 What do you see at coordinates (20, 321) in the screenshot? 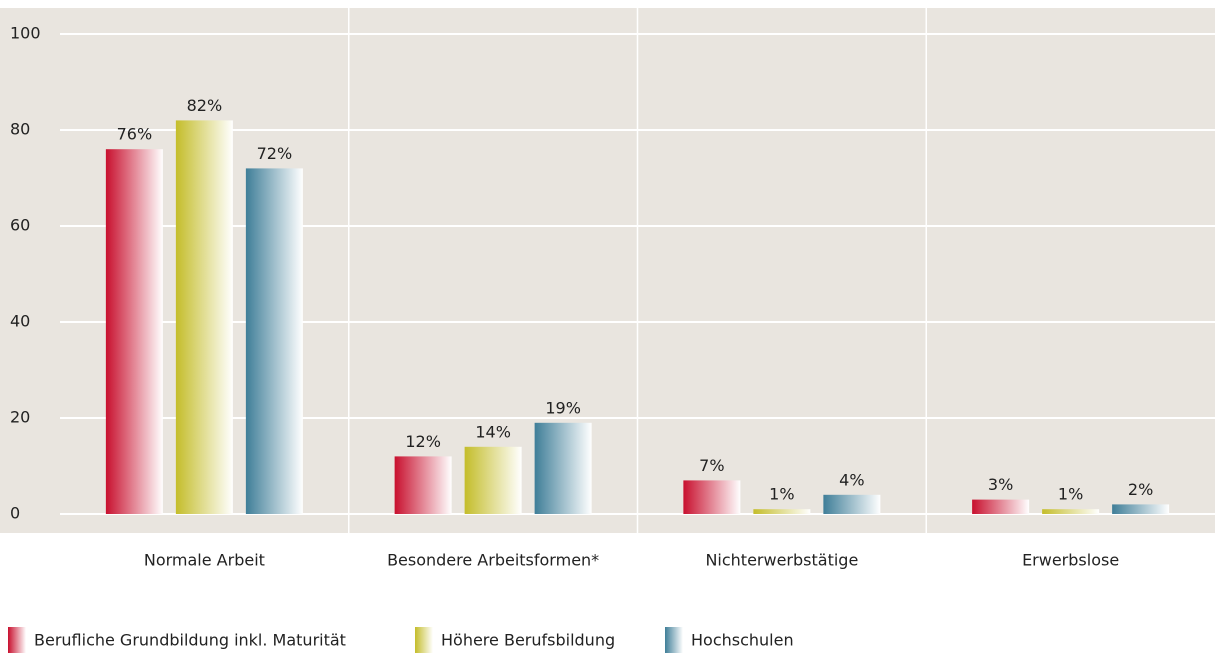
I see `y-tick-label: 40` at bounding box center [20, 321].